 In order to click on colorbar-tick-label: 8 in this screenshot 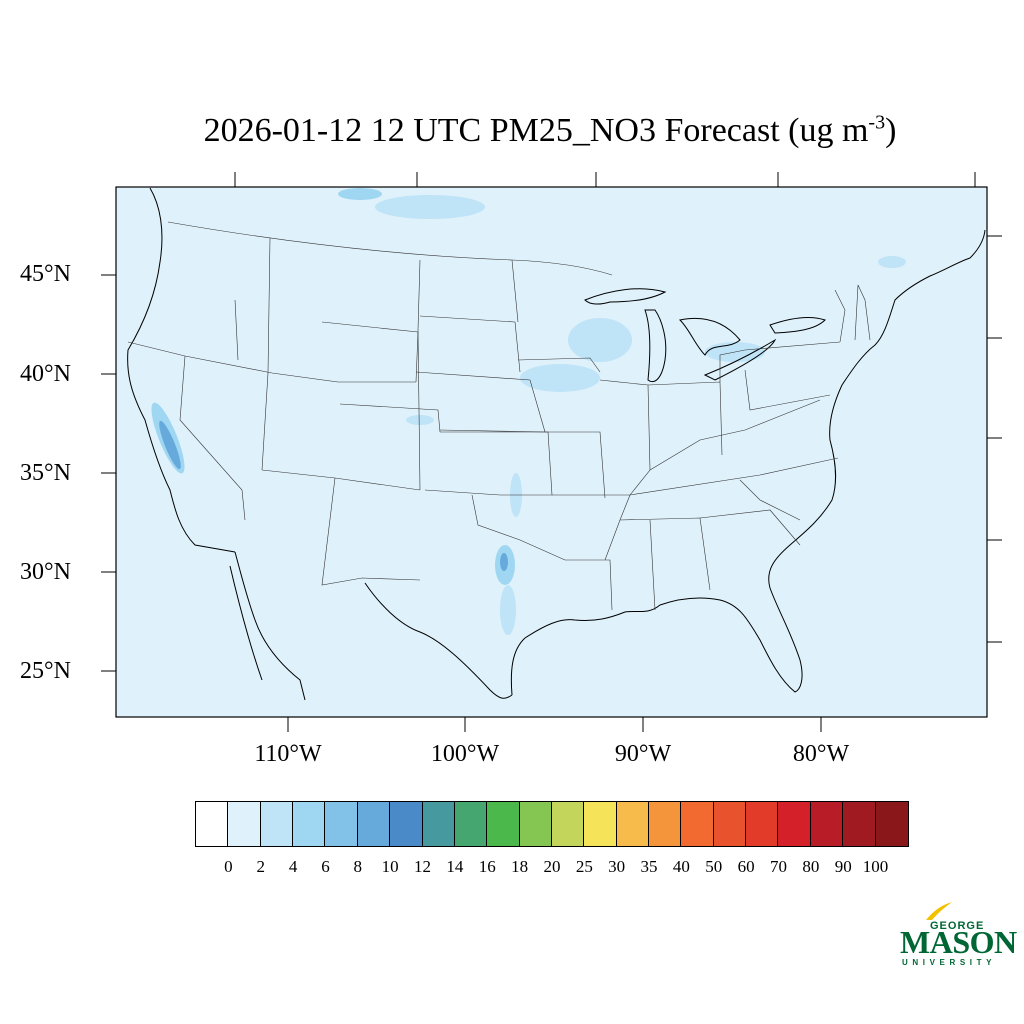, I will do `click(358, 866)`.